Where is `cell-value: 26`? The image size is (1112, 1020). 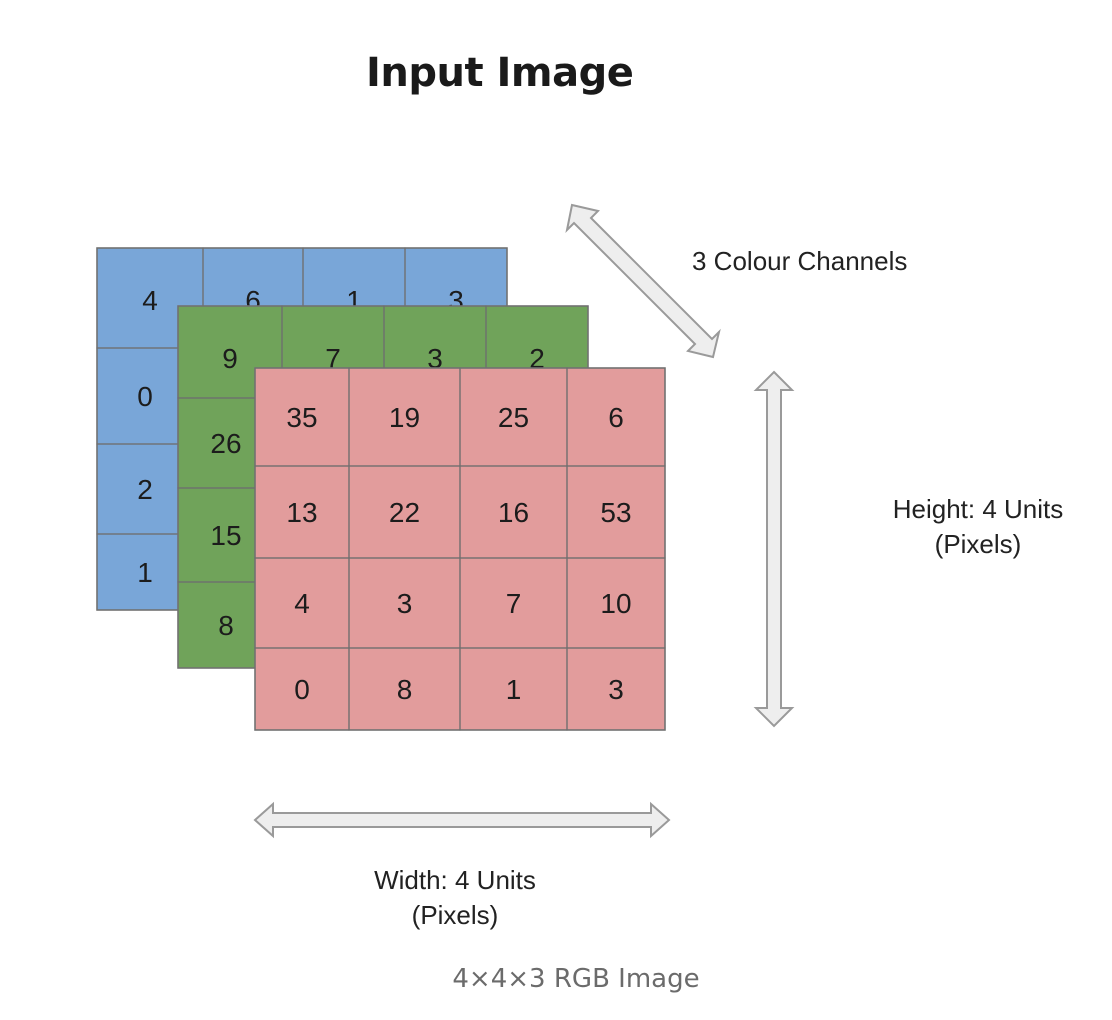 cell-value: 26 is located at coordinates (225, 443).